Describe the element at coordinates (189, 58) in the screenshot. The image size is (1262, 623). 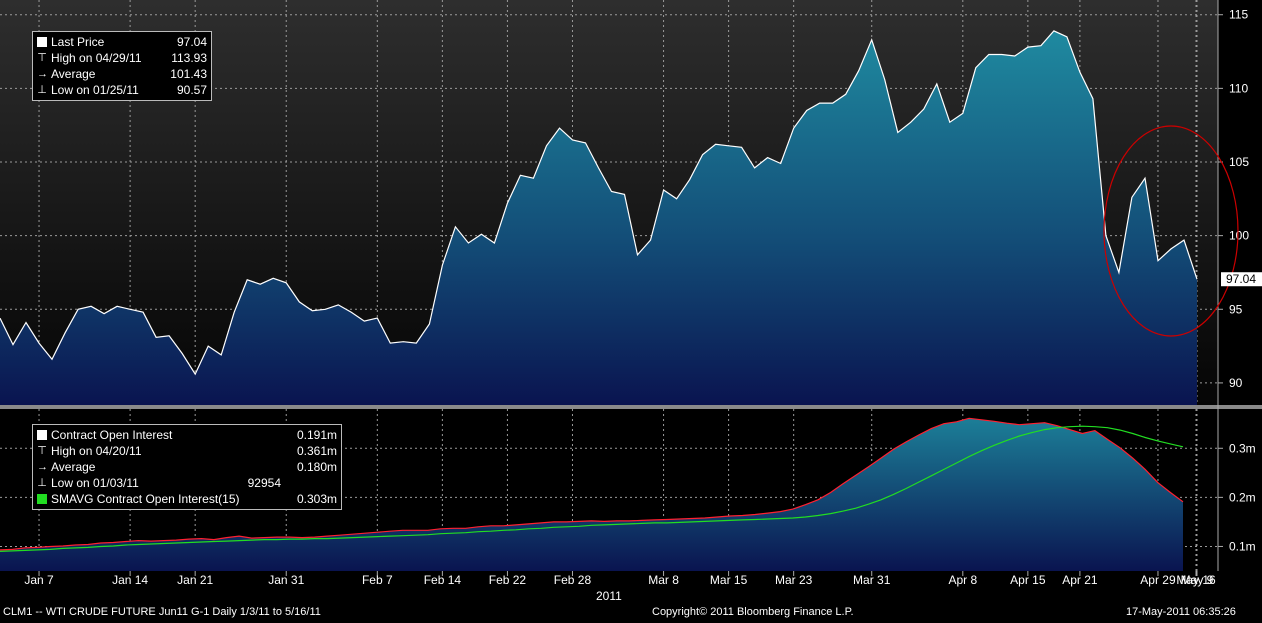
I see `legend-value: 113.93` at that location.